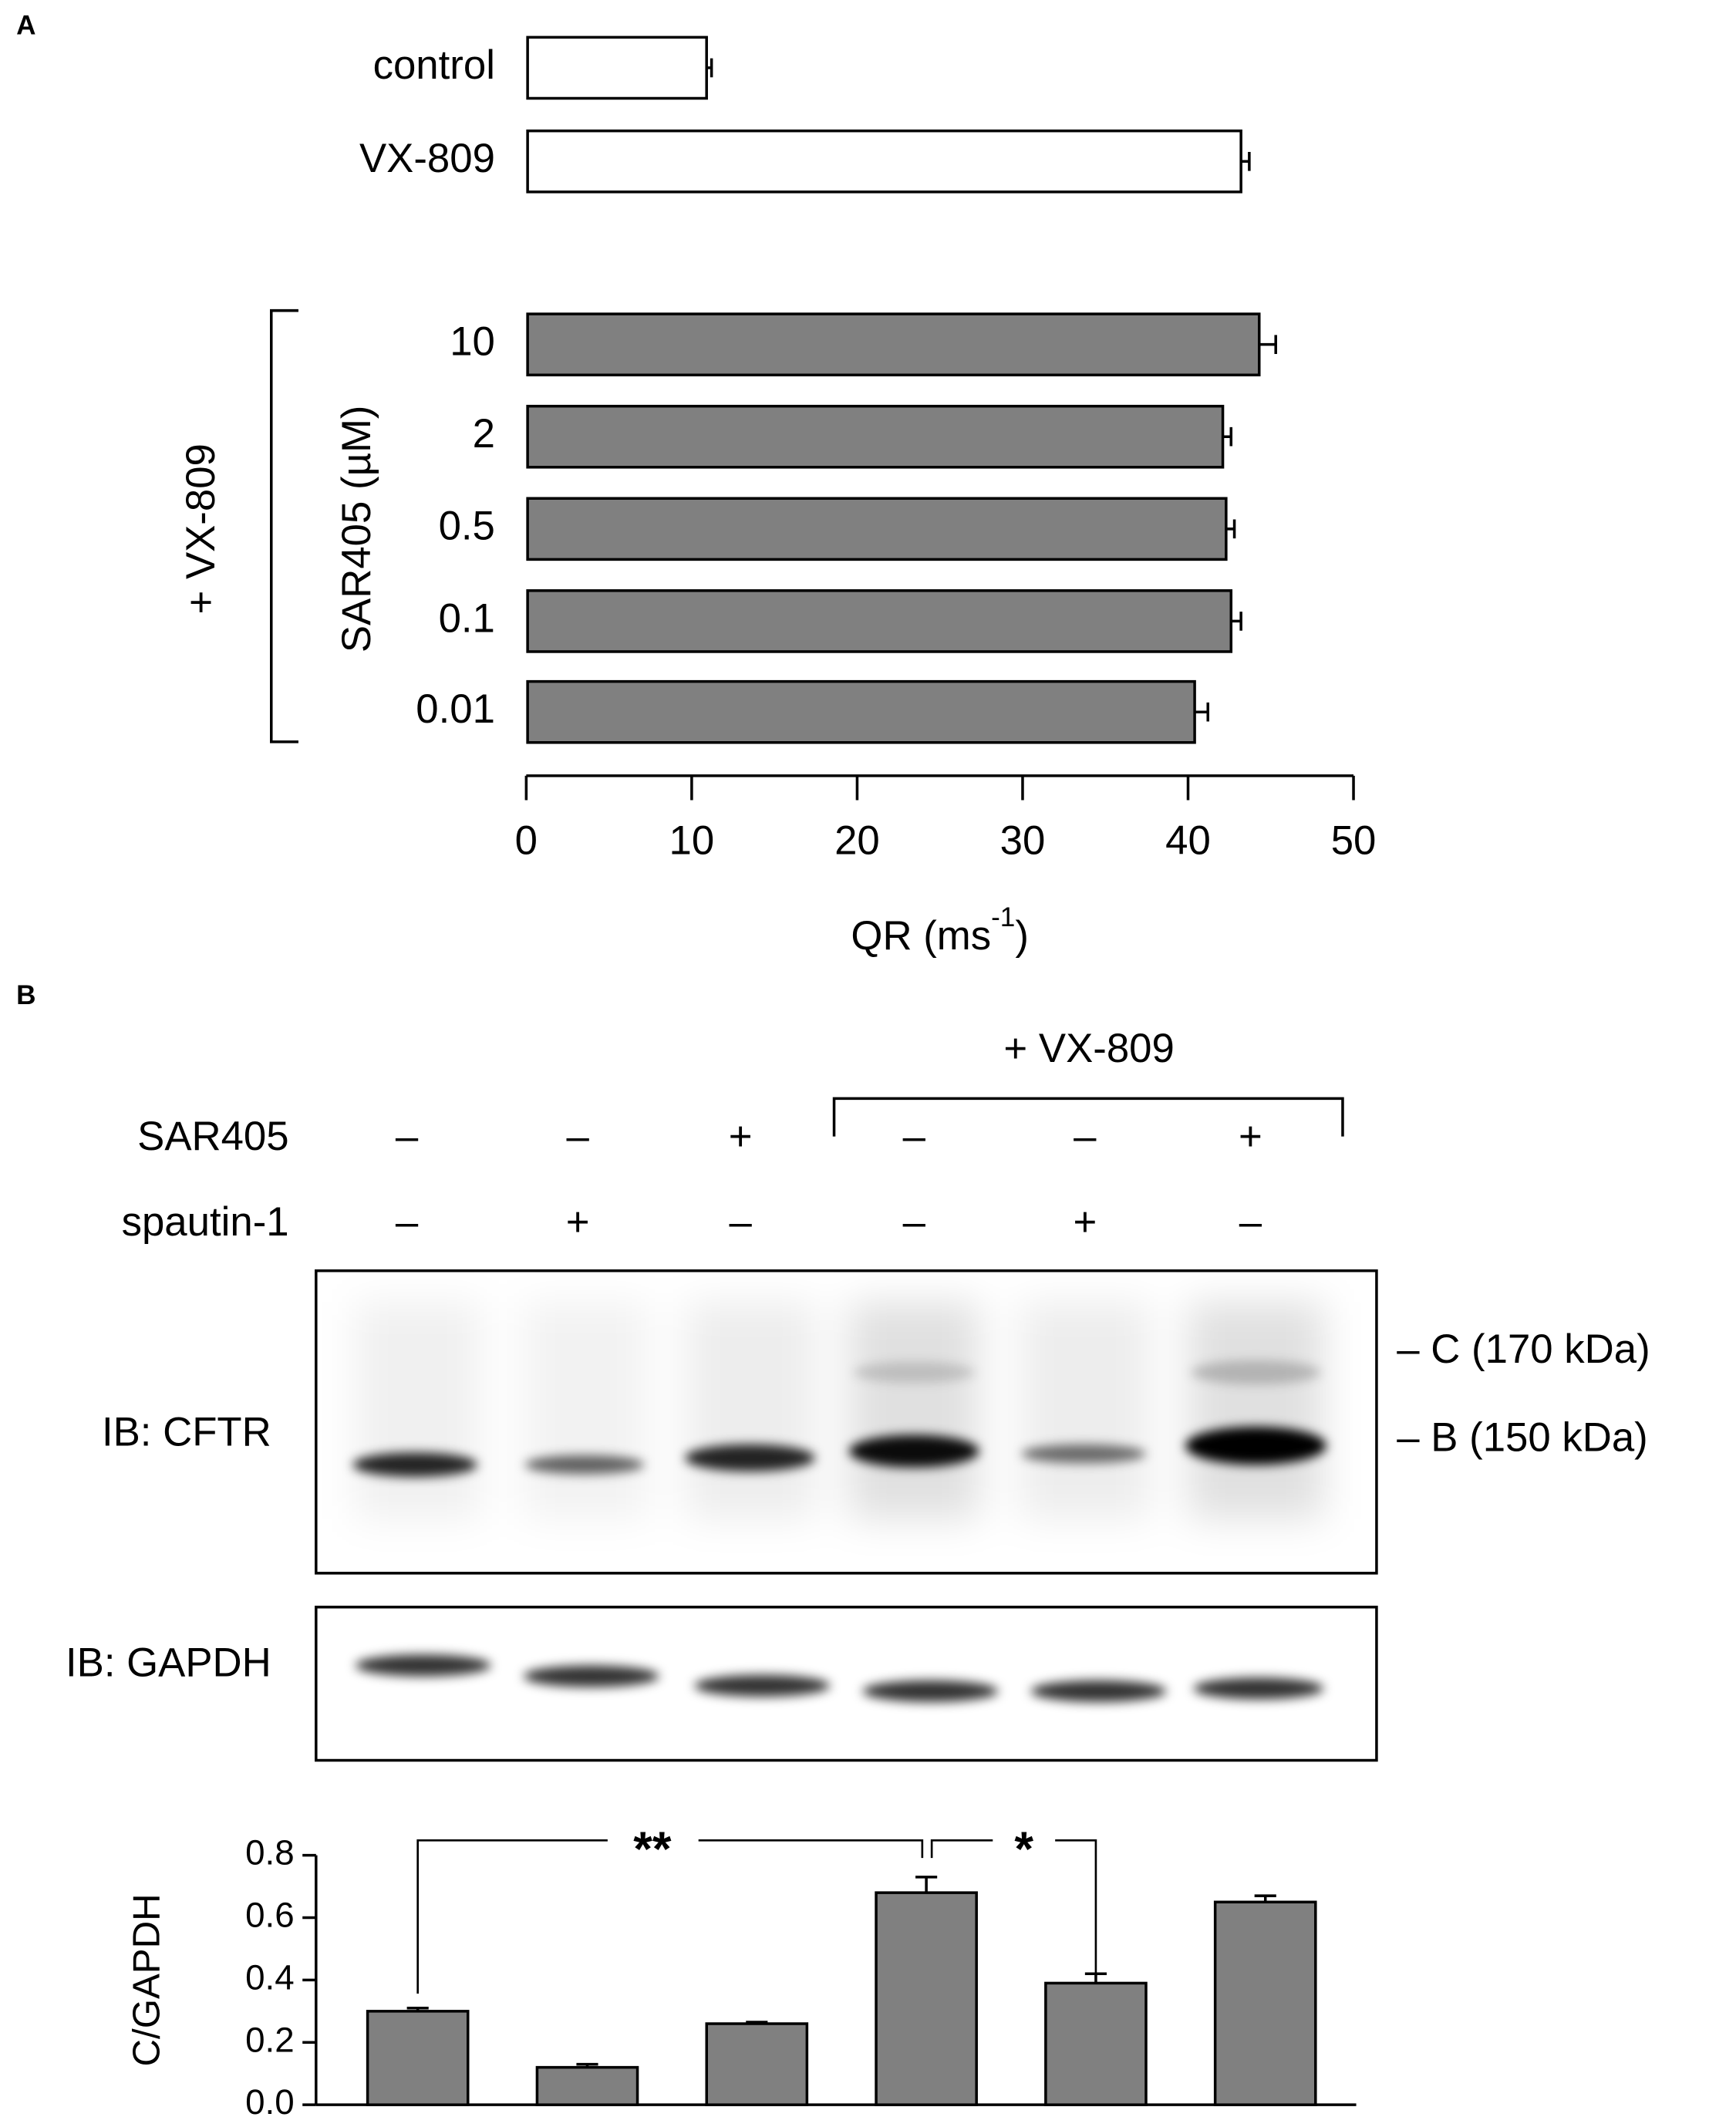 The image size is (1736, 2117). Describe the element at coordinates (1023, 1849) in the screenshot. I see `annotation: *` at that location.